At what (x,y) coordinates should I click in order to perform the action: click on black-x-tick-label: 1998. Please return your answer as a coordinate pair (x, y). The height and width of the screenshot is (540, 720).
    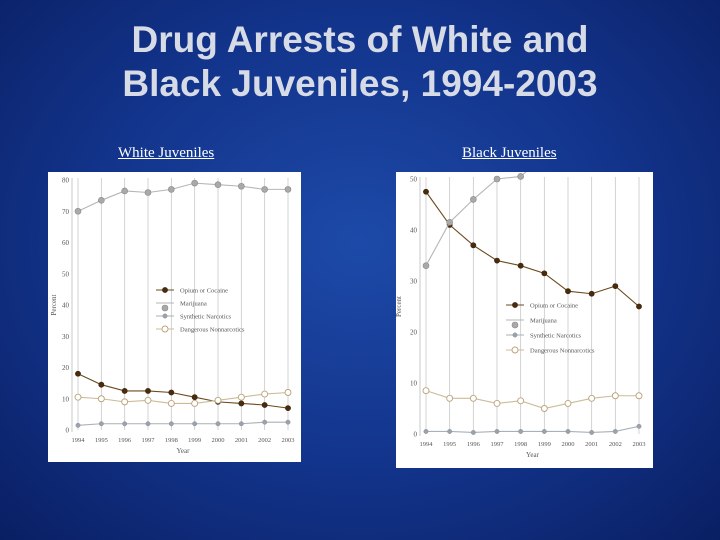
    Looking at the image, I should click on (520, 444).